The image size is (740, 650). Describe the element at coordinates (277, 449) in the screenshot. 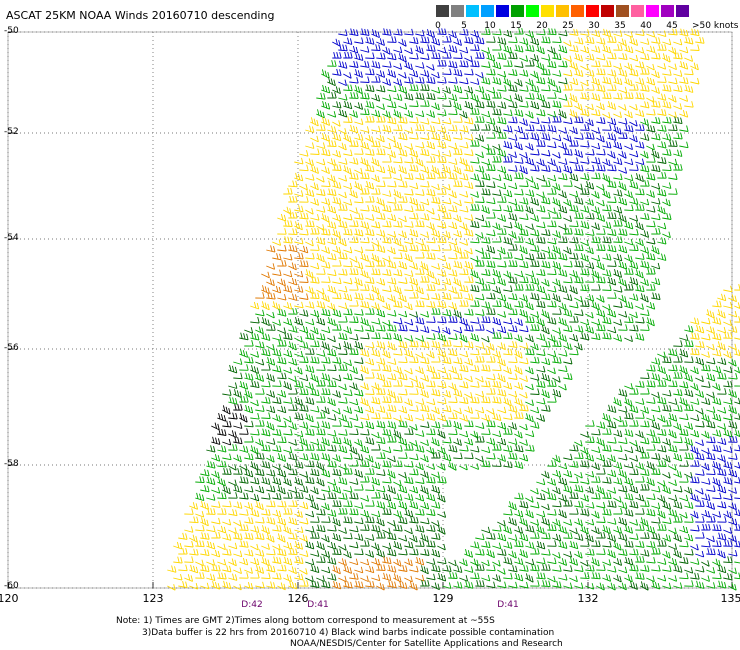

I see `wind-barb-1940` at that location.